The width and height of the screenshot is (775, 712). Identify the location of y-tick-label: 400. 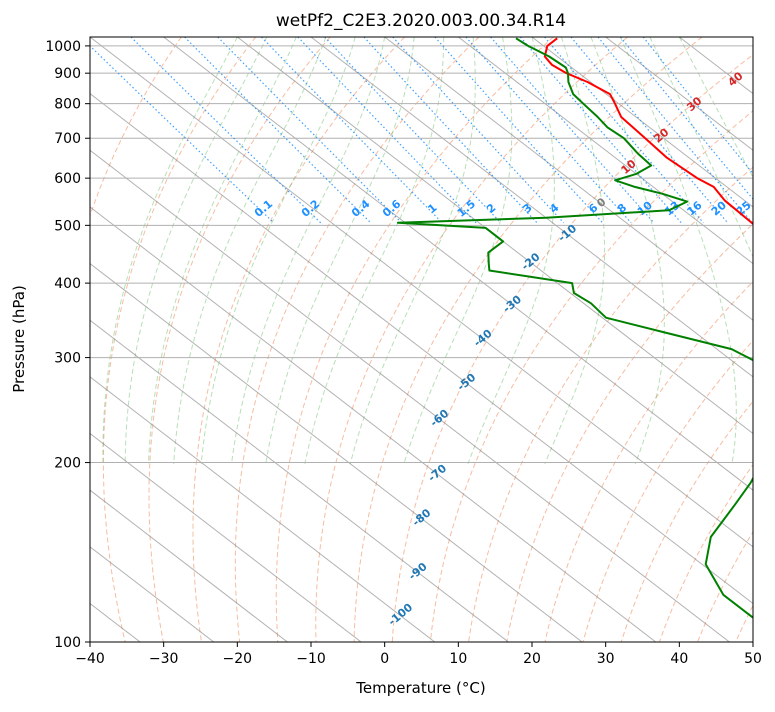
(67, 284).